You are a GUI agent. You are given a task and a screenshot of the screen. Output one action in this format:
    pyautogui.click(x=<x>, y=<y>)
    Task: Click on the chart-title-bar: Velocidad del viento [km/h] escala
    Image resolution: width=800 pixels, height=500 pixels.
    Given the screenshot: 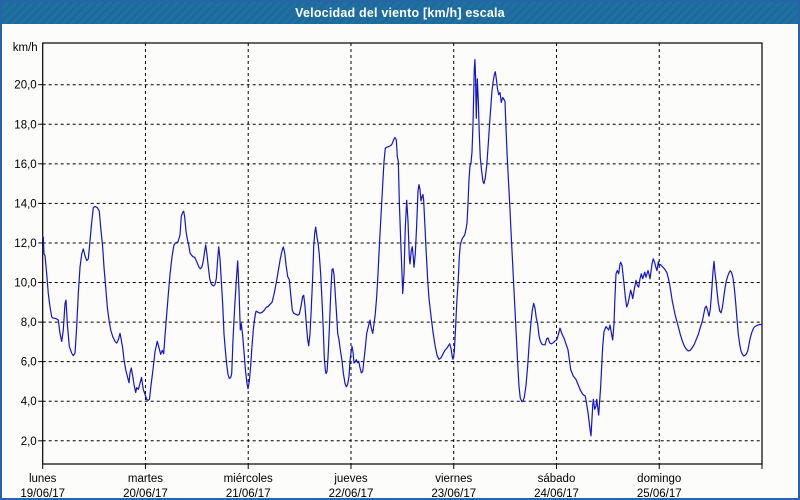 What is the action you would take?
    pyautogui.click(x=400, y=13)
    